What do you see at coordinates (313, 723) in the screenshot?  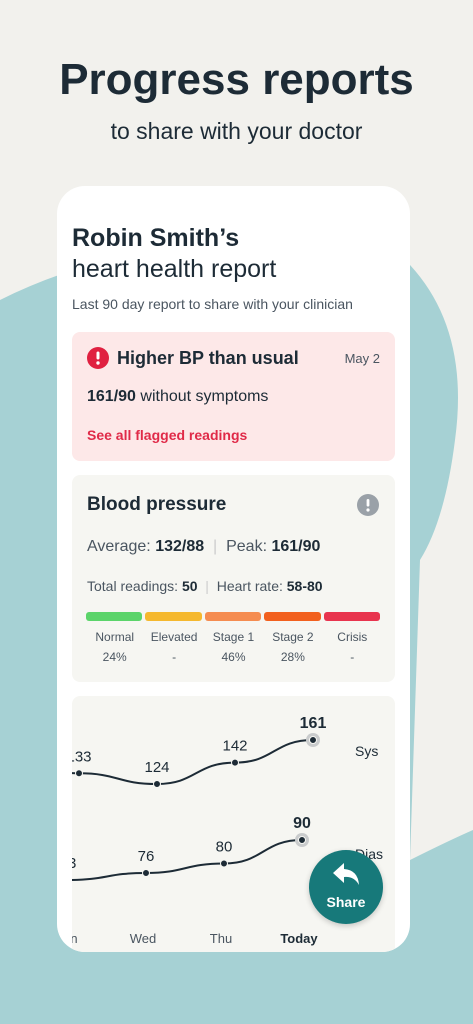 I see `point-label: 161` at bounding box center [313, 723].